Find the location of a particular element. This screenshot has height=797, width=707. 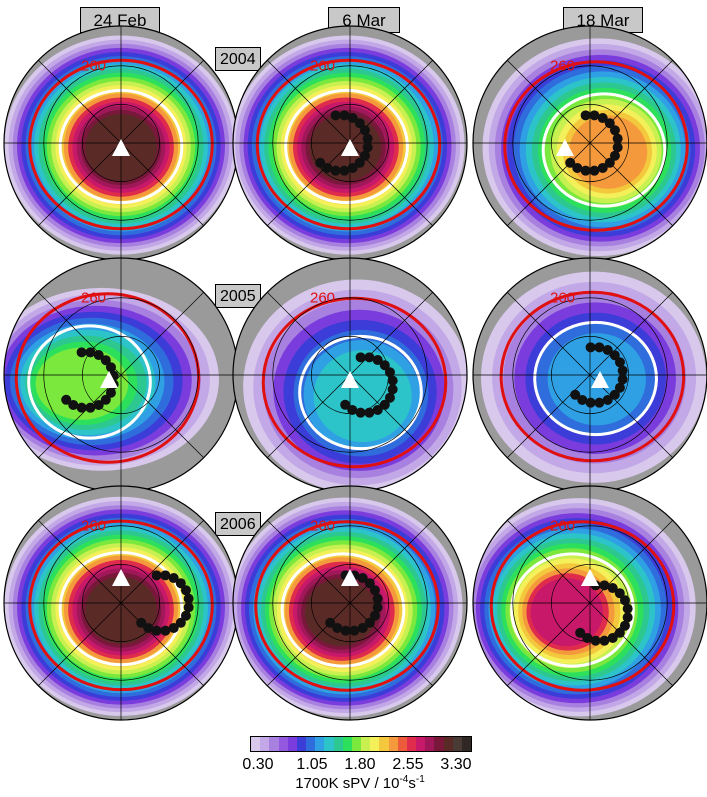

colorbar-label-unit: s is located at coordinates (412, 783).